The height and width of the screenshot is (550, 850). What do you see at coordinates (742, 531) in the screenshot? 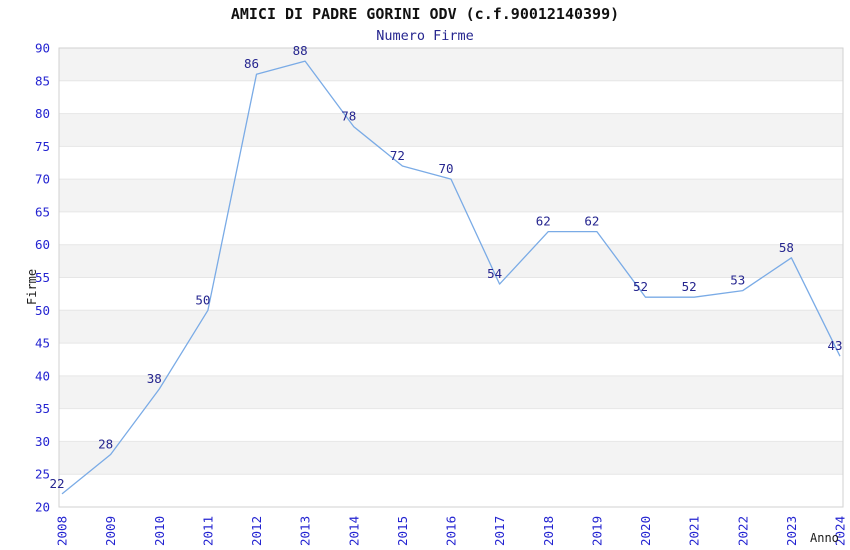
I see `x-tick-label: 2022` at bounding box center [742, 531].